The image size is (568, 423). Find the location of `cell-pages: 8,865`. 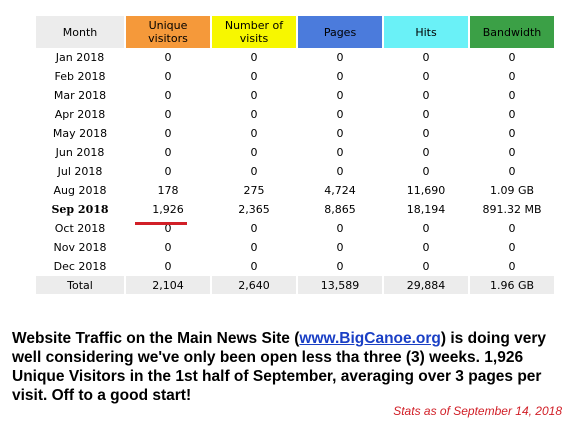

cell-pages: 8,865 is located at coordinates (340, 209).